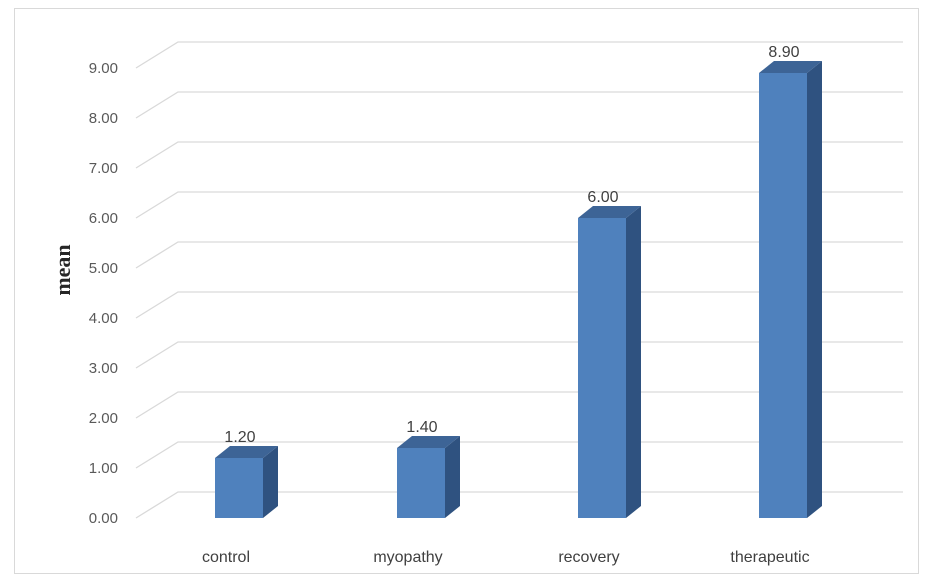  Describe the element at coordinates (407, 557) in the screenshot. I see `x-category-label: myopathy` at that location.